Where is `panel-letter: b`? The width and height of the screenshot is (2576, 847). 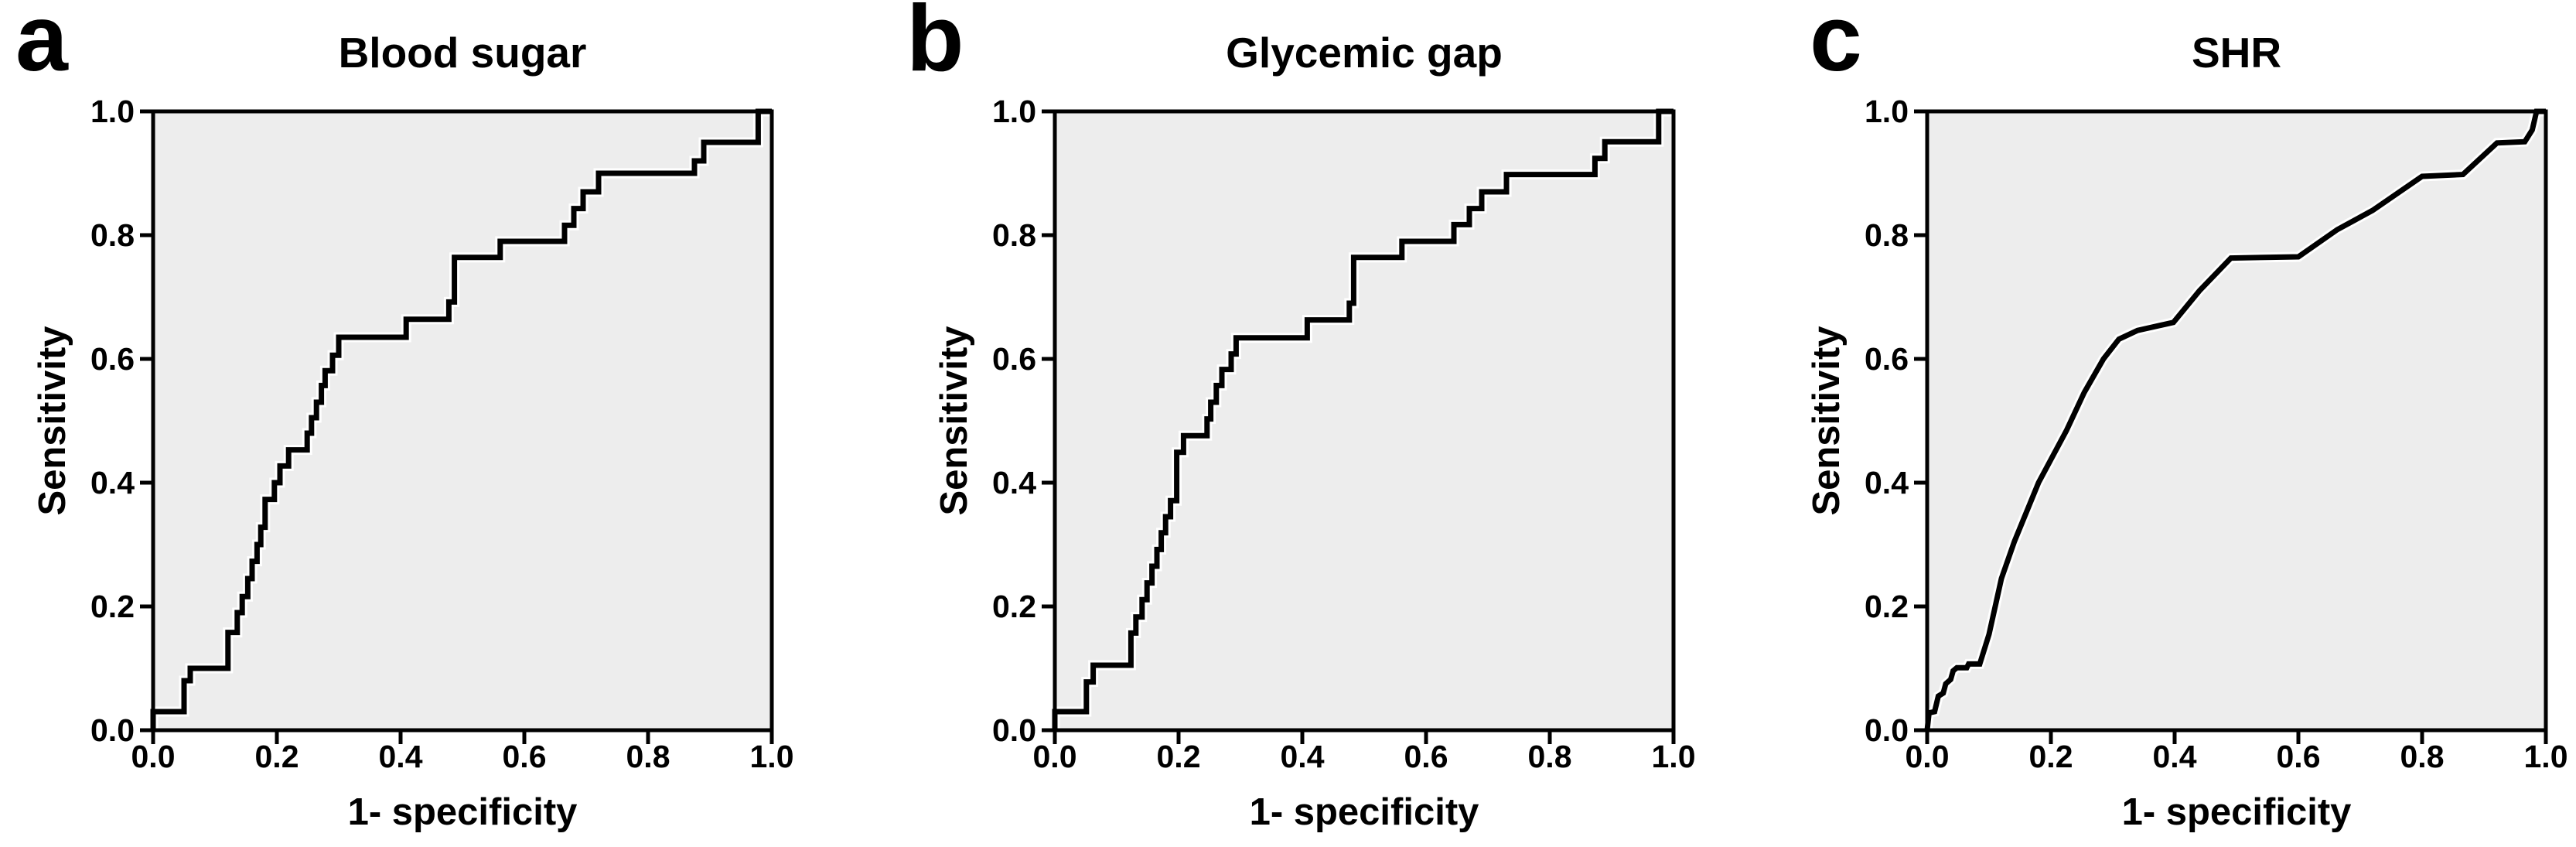
panel-letter: b is located at coordinates (935, 45).